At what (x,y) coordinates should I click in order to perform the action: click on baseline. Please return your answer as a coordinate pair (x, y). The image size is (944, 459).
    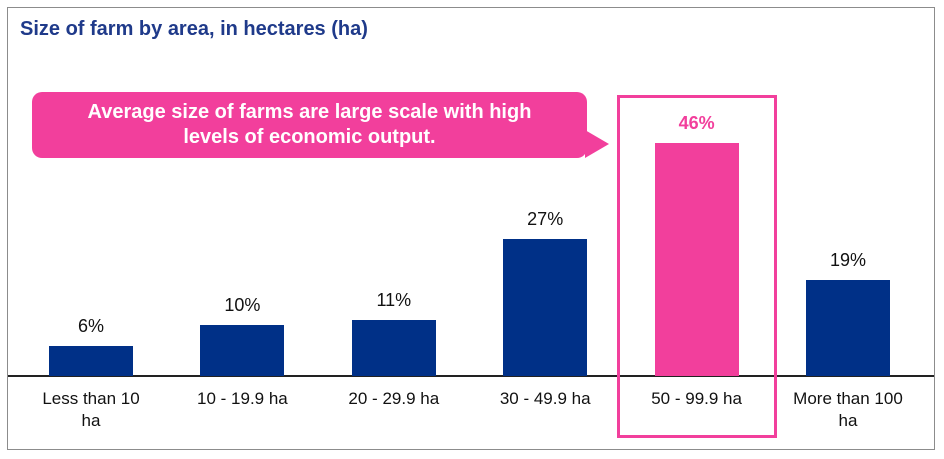
    Looking at the image, I should click on (471, 376).